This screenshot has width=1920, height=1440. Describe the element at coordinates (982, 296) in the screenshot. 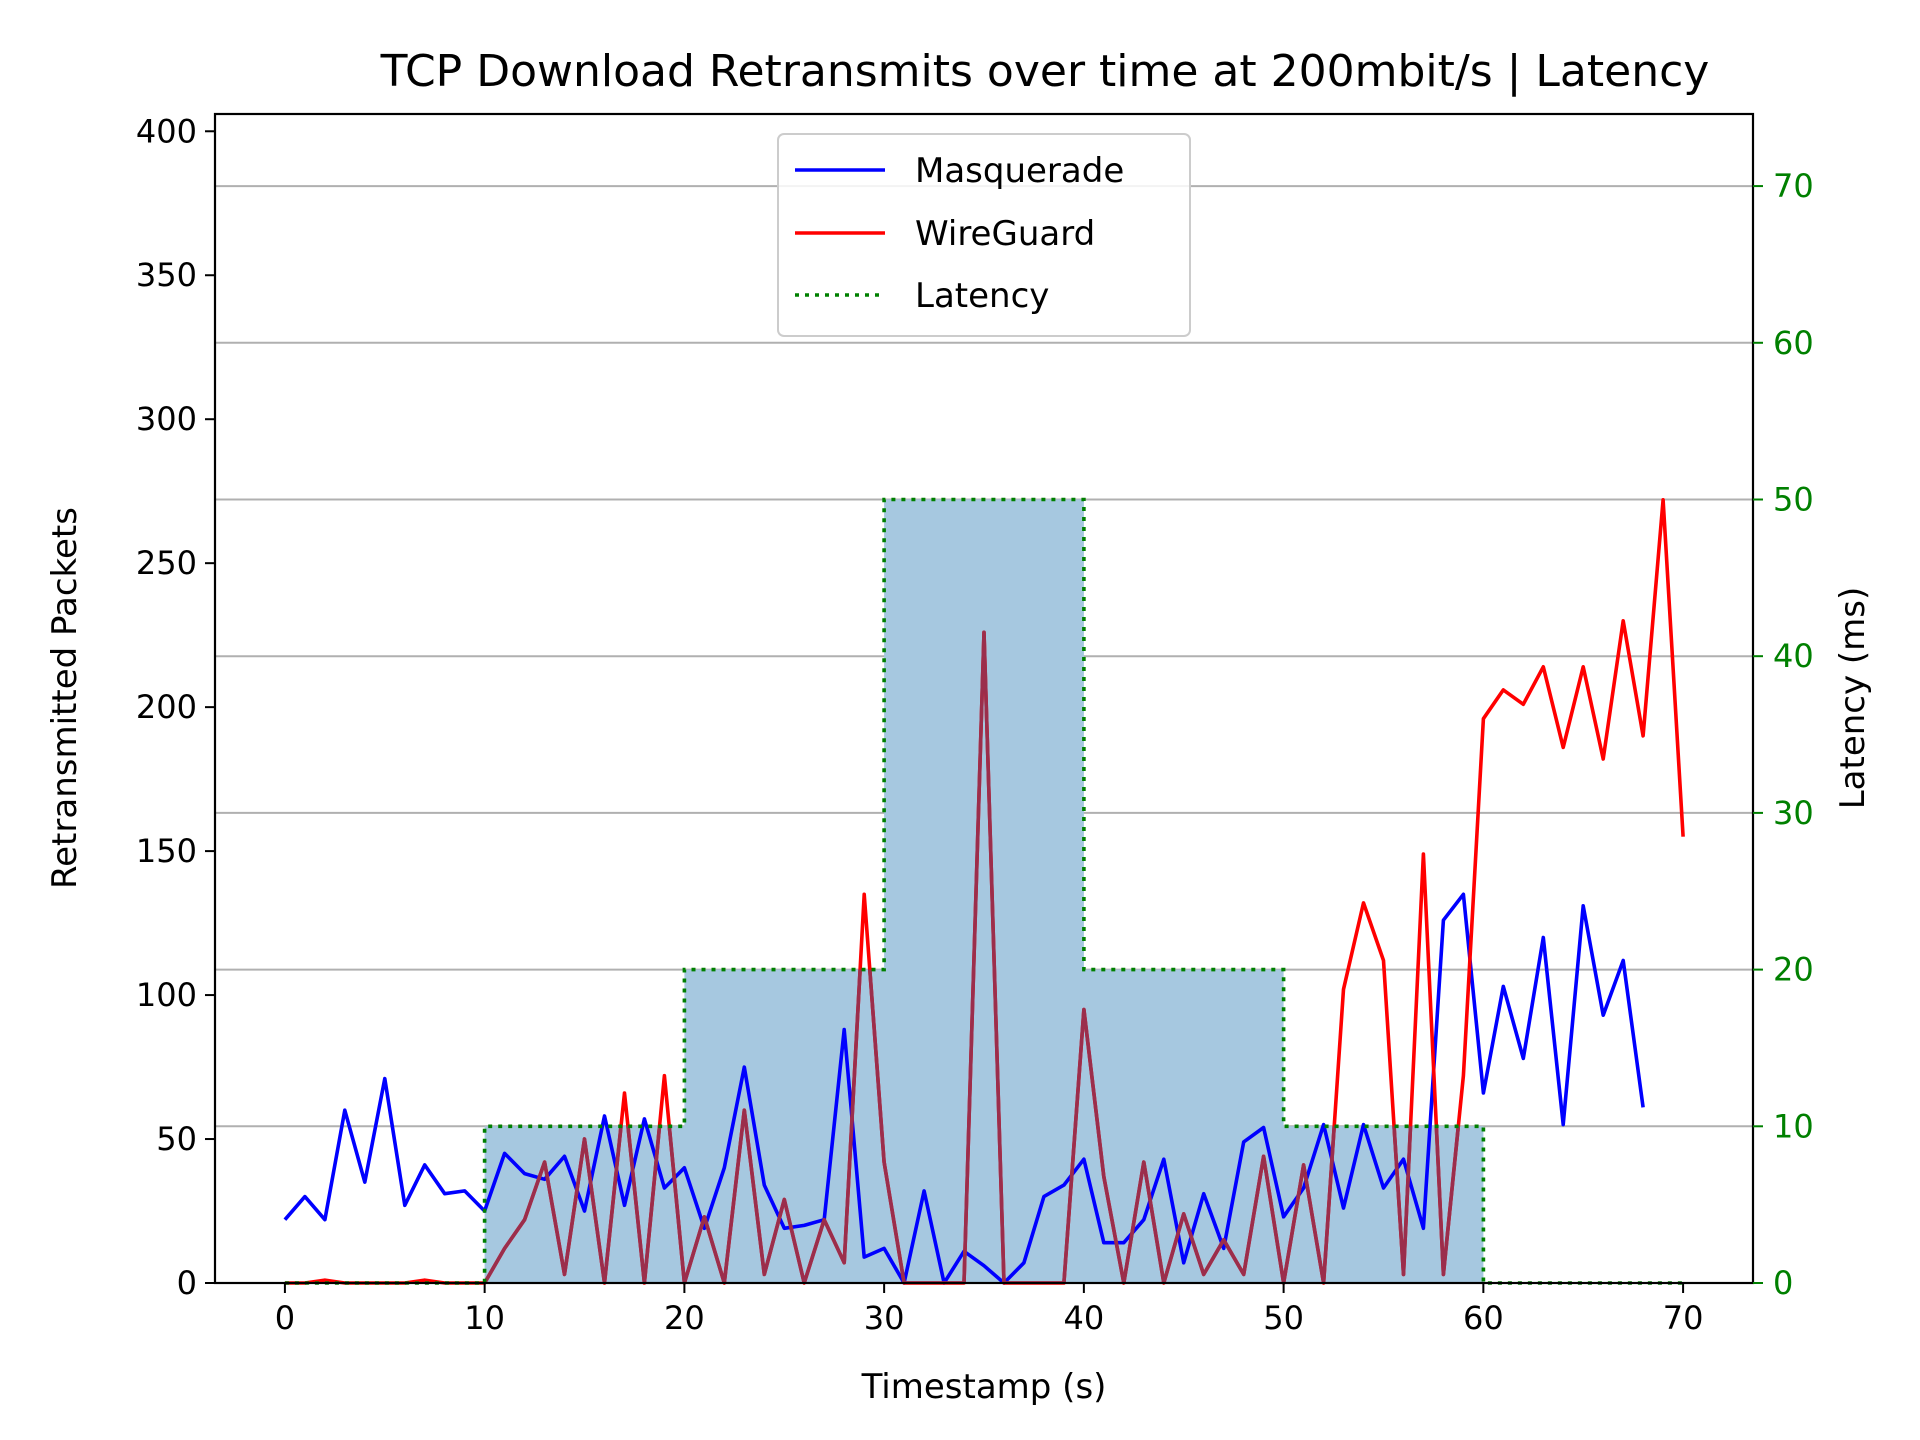

I see `legend-label-latency: Latency` at that location.